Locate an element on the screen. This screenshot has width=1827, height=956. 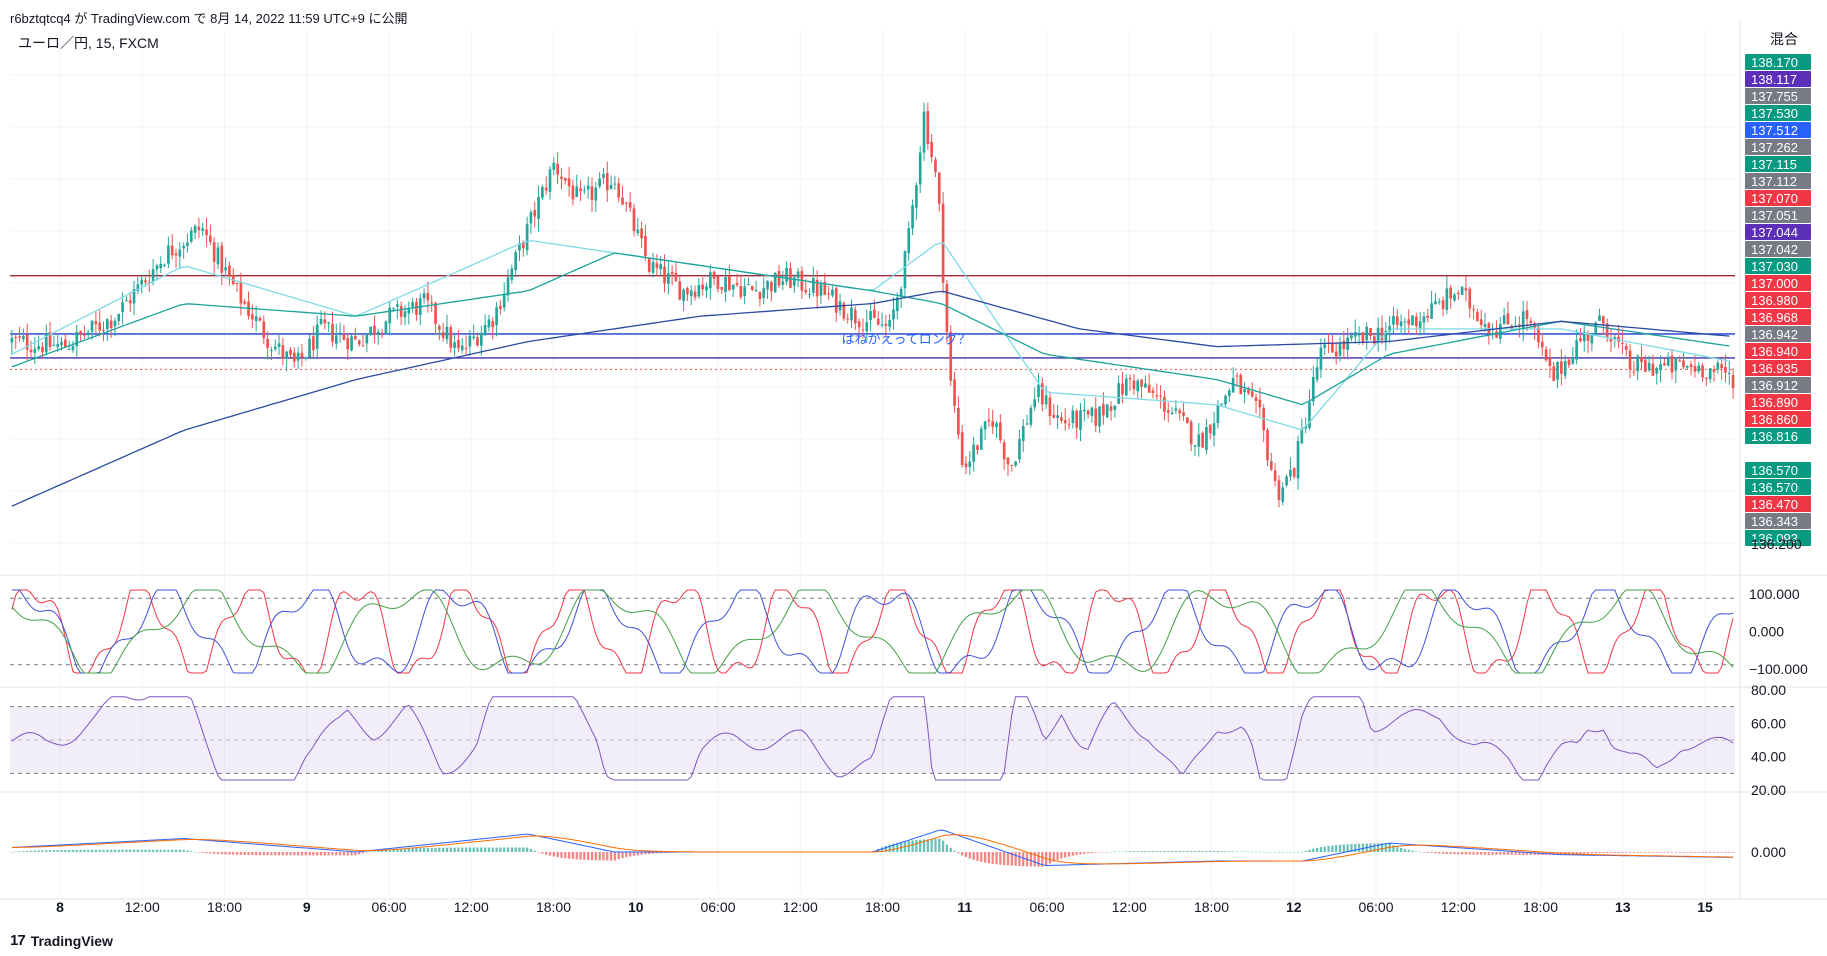
time-tick-label: 12:00 is located at coordinates (1458, 907).